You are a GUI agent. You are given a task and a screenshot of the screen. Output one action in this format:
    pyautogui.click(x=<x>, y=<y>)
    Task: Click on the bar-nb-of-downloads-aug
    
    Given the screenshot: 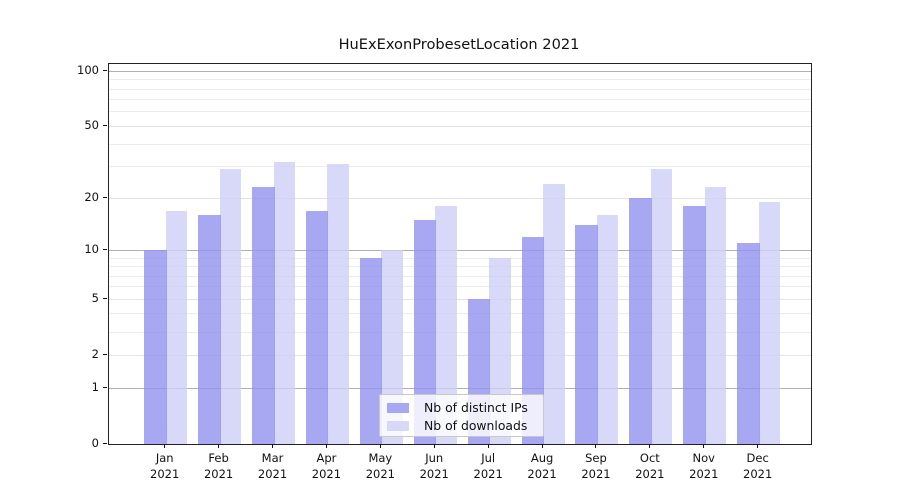 What is the action you would take?
    pyautogui.click(x=554, y=313)
    